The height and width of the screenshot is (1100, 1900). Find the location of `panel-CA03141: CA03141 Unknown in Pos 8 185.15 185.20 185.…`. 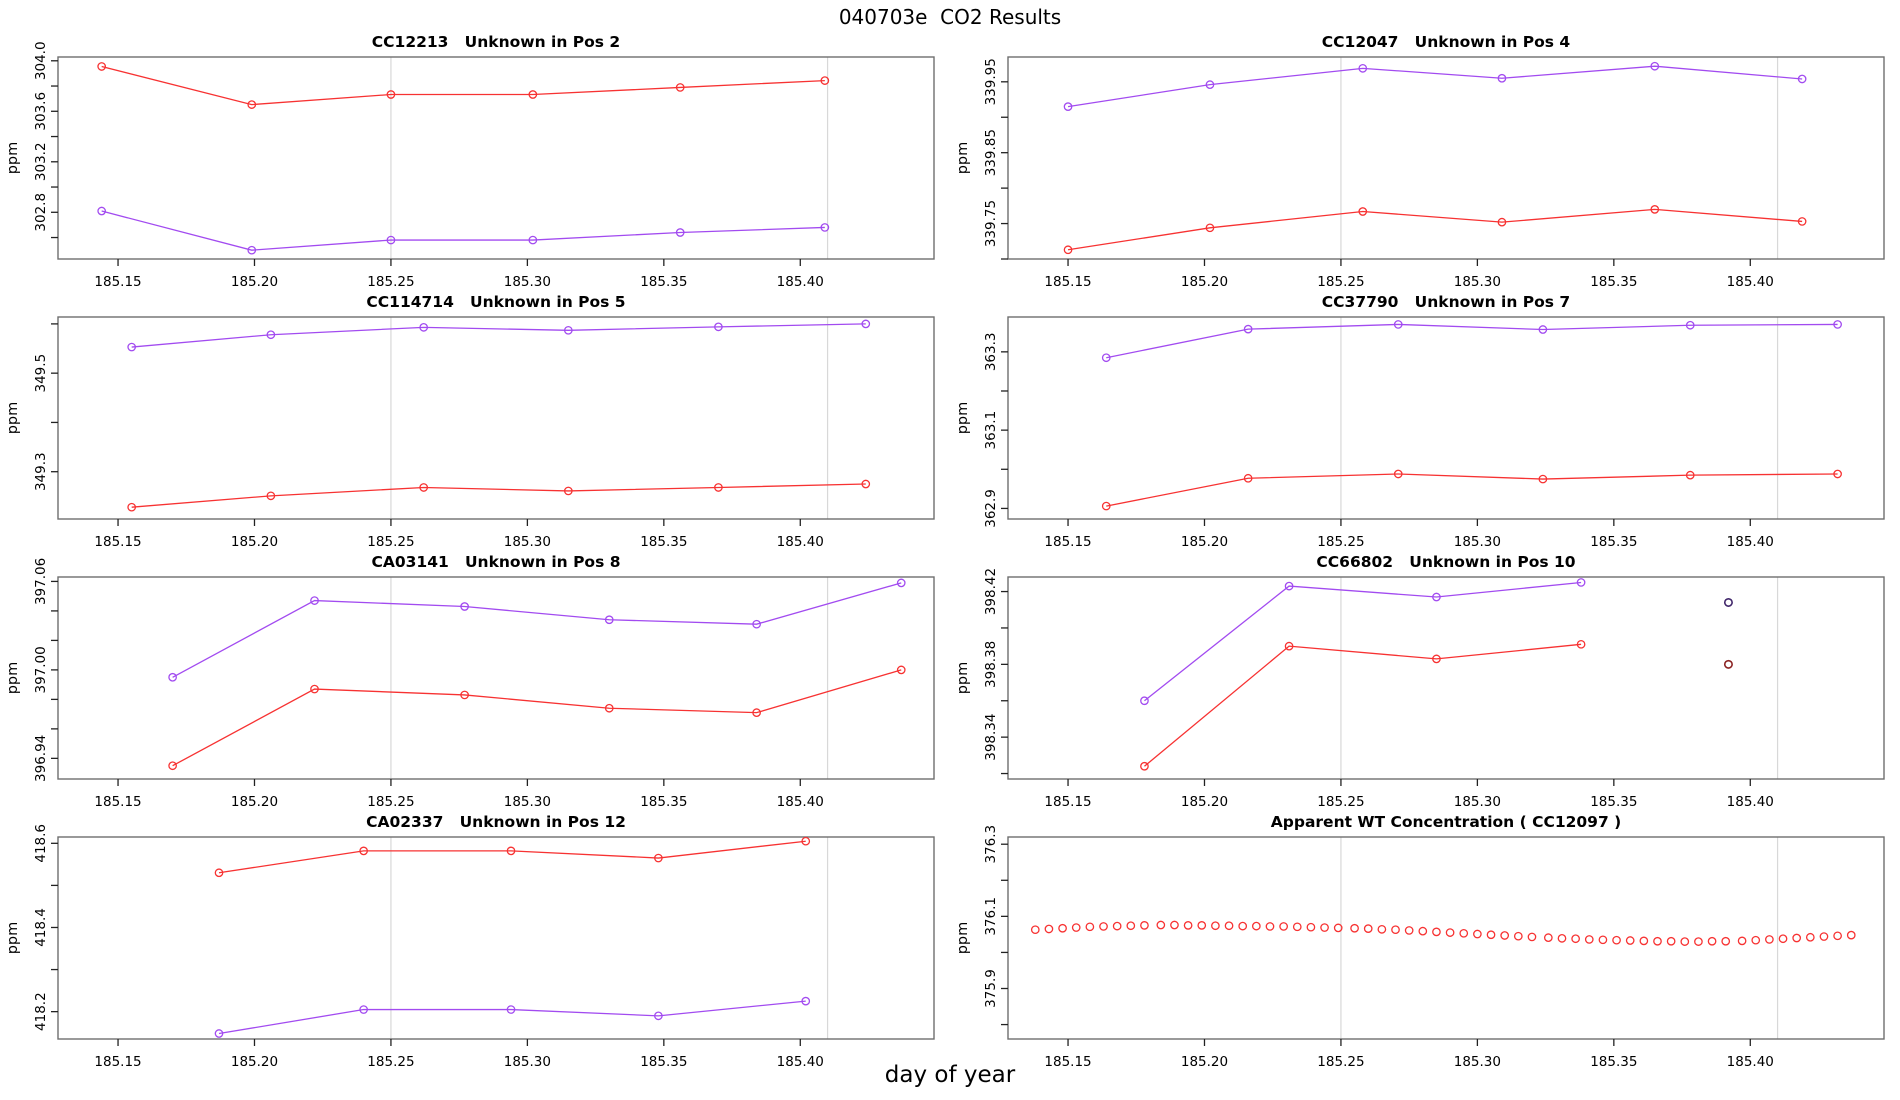

panel-CA03141: CA03141 Unknown in Pos 8 185.15 185.20 185.… is located at coordinates (470, 681).